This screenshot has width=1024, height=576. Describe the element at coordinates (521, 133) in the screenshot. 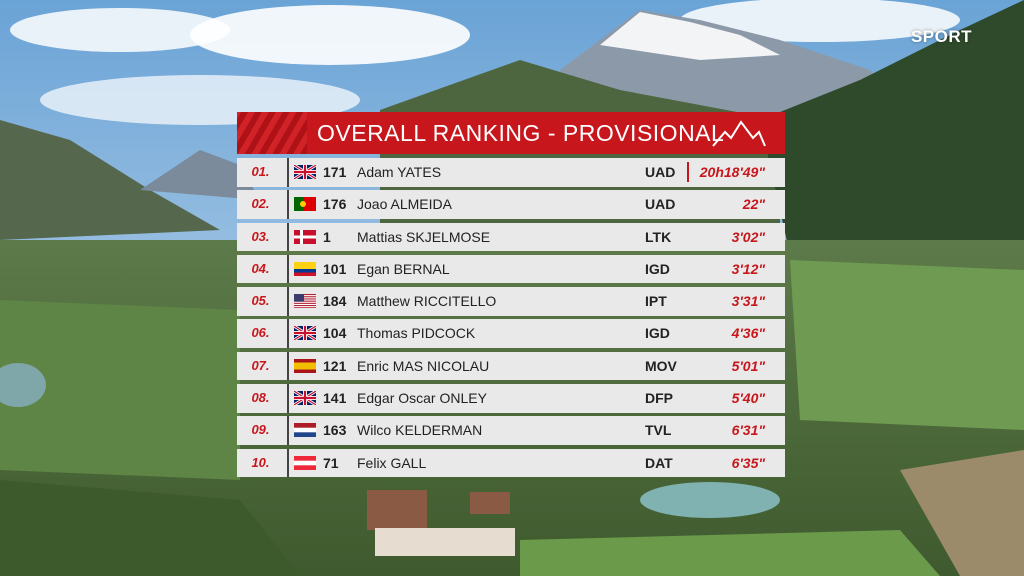

I see `ranking-title: OVERALL RANKING - PROVISIONAL` at that location.